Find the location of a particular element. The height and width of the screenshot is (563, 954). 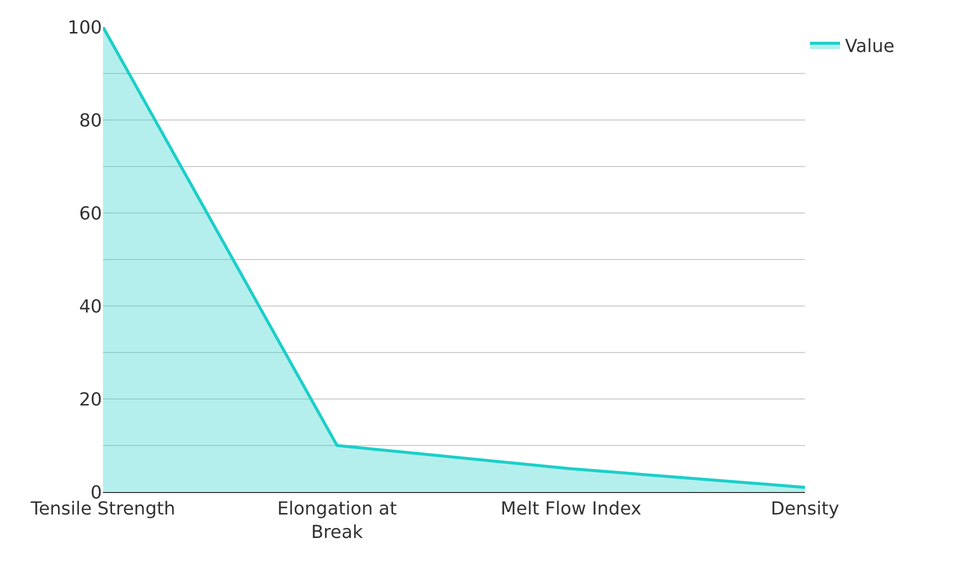

x-tick-label: Tensile Strength is located at coordinates (103, 509).